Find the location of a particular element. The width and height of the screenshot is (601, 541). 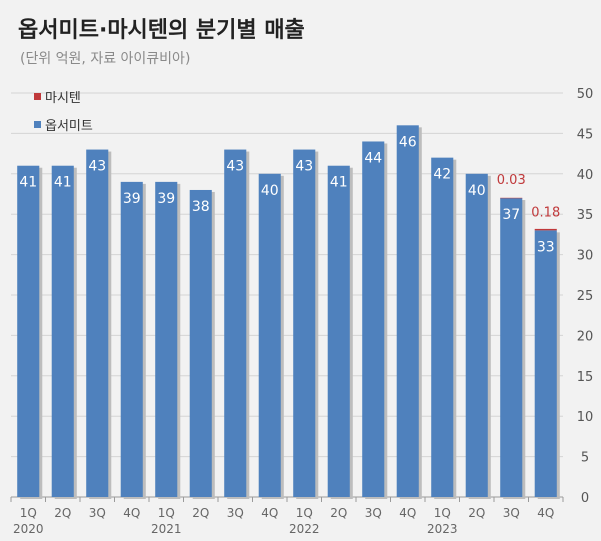

y-tick-label: 25 is located at coordinates (585, 296).